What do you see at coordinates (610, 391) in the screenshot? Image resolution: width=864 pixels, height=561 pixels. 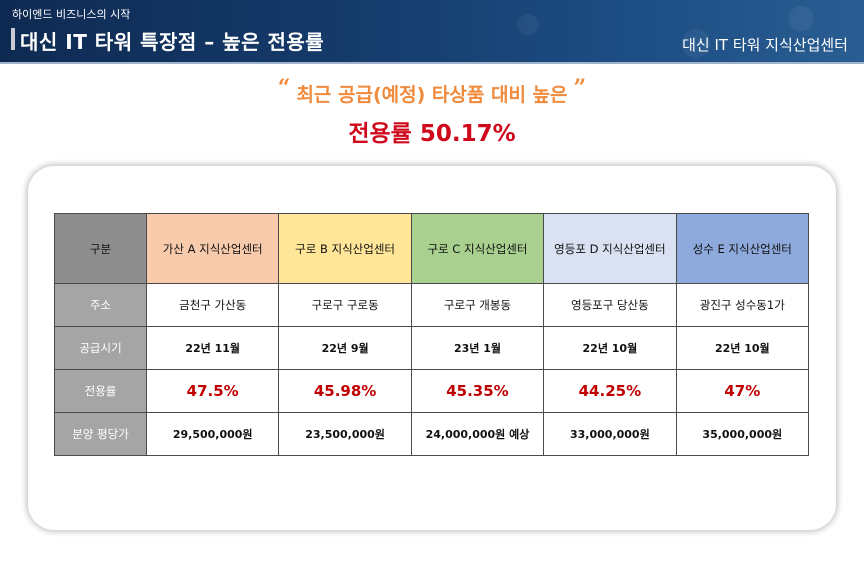 I see `rate-cell: 44.25%` at bounding box center [610, 391].